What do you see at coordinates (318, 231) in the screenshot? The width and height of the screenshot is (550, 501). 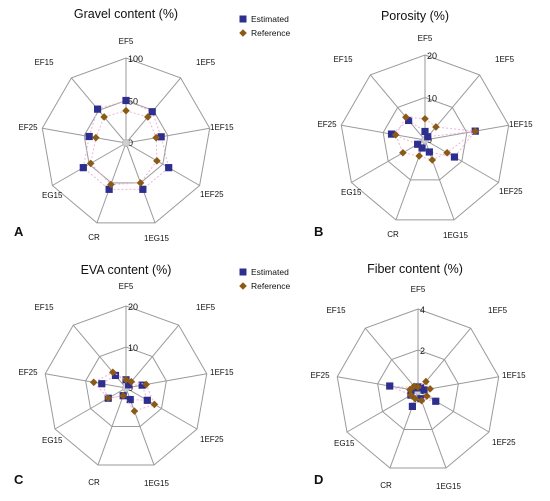 I see `panel-letter: B` at bounding box center [318, 231].